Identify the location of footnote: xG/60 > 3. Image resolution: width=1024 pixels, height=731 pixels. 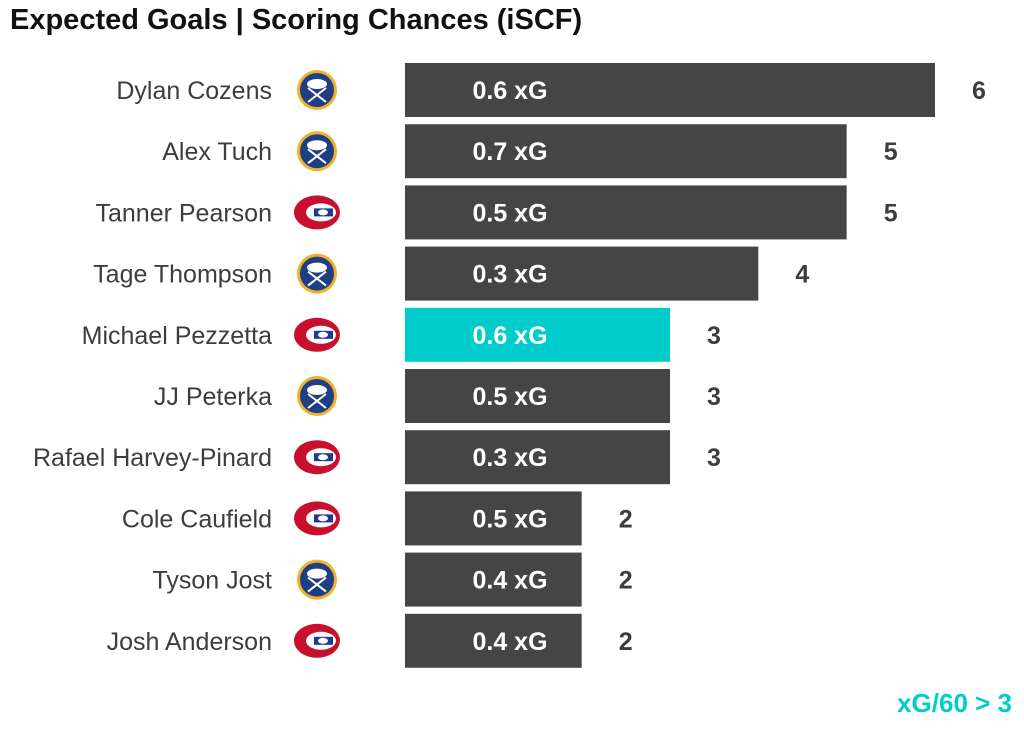
(954, 703).